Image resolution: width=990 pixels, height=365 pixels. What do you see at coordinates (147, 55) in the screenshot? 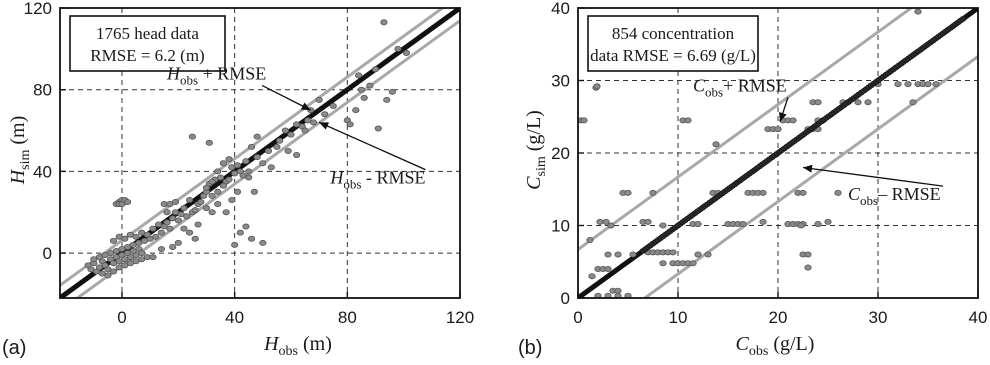
I see `info-box-line: RMSE = 6.2 (m)` at bounding box center [147, 55].